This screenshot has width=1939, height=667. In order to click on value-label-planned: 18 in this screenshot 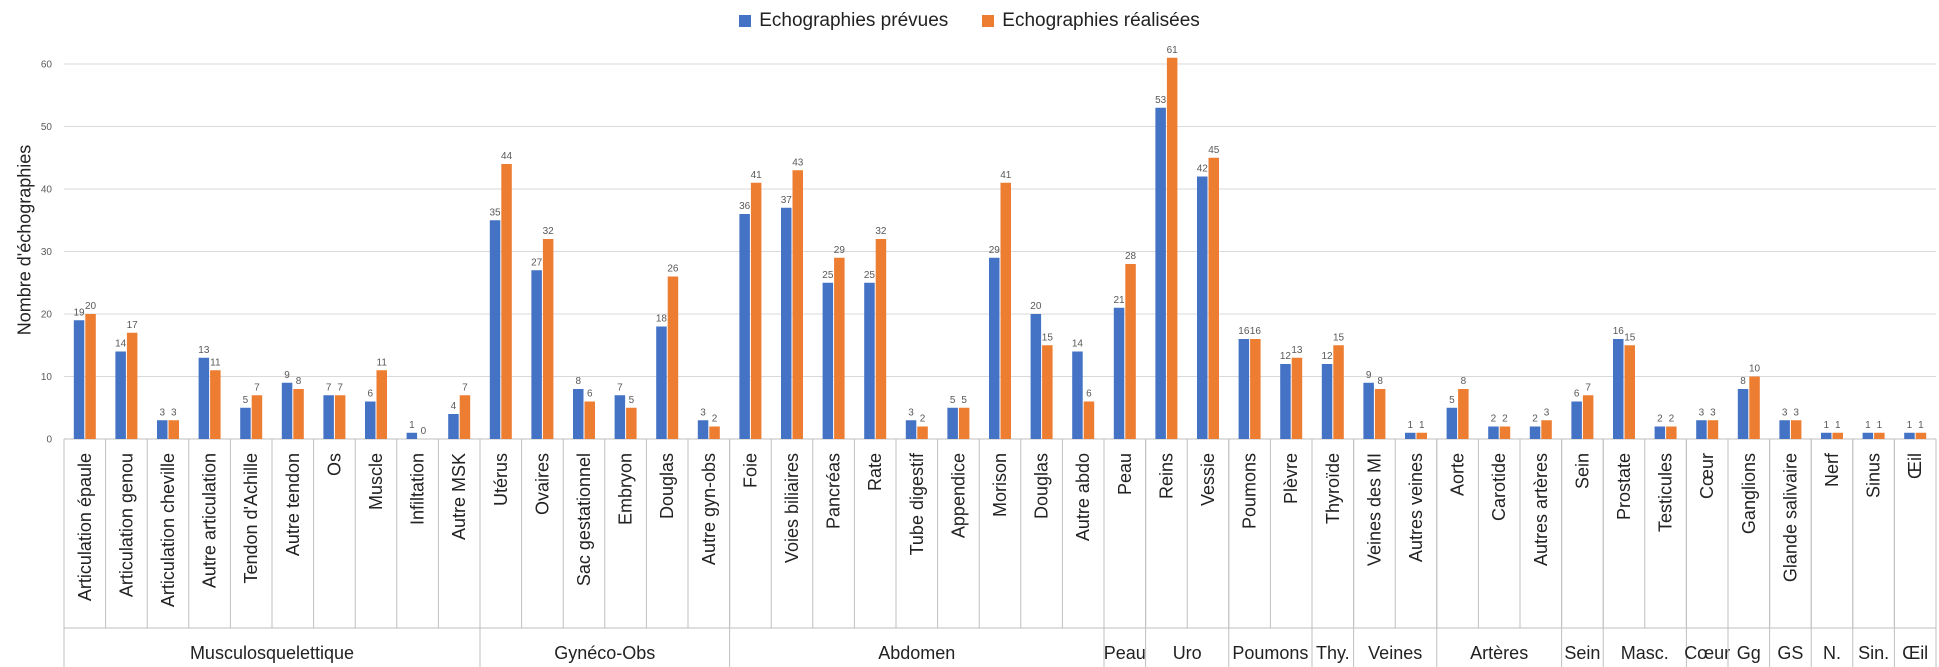, I will do `click(662, 319)`.